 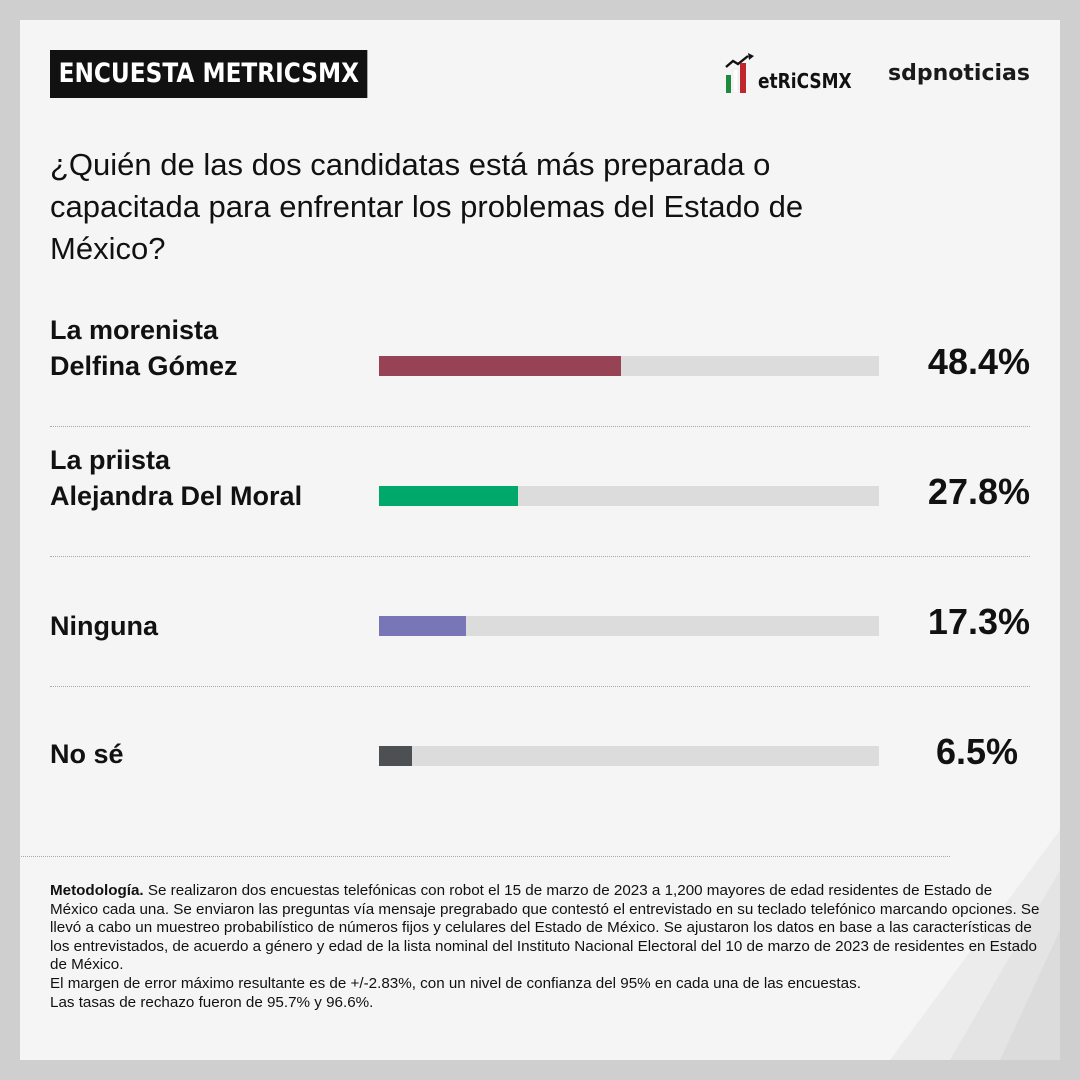 What do you see at coordinates (976, 751) in the screenshot?
I see `result-value: 6.5%` at bounding box center [976, 751].